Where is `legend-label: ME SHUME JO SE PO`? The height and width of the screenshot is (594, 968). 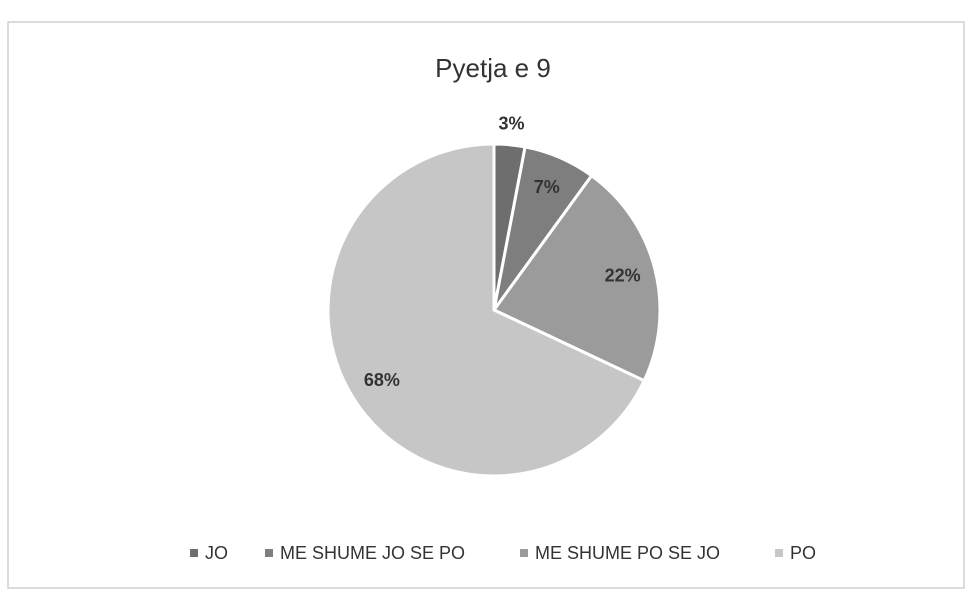
legend-label: ME SHUME JO SE PO is located at coordinates (372, 553).